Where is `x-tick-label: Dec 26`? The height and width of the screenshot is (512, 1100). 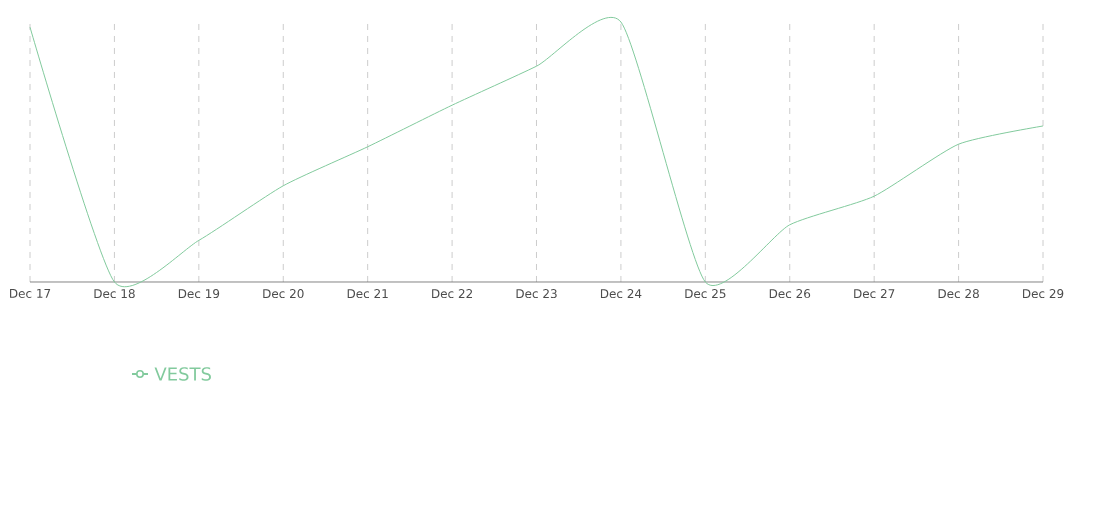 x-tick-label: Dec 26 is located at coordinates (790, 294).